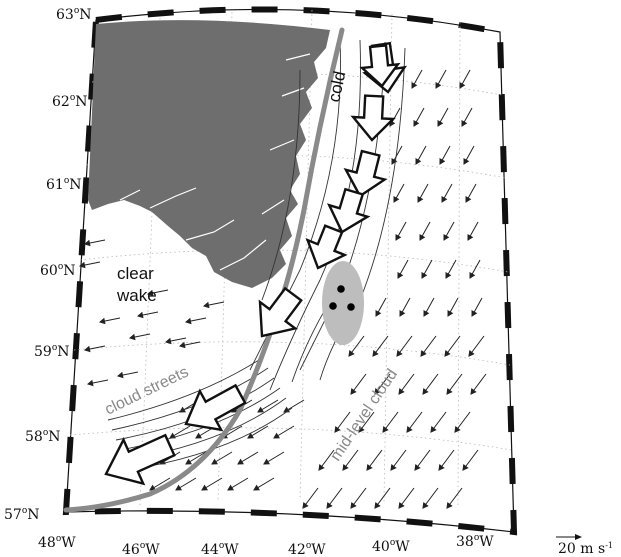 This screenshot has width=621, height=557. I want to click on lon-label-42: 42oW, so click(307, 549).